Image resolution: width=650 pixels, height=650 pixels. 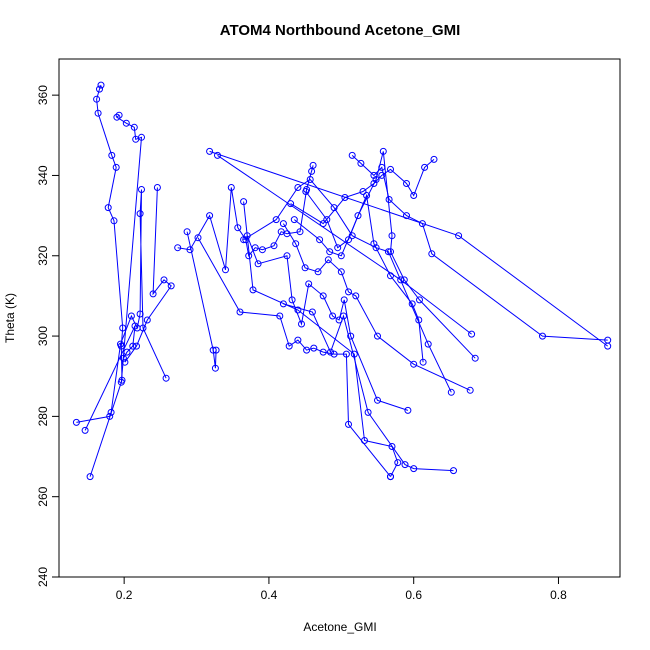 I want to click on x-tick-label: 0.8, so click(x=558, y=595).